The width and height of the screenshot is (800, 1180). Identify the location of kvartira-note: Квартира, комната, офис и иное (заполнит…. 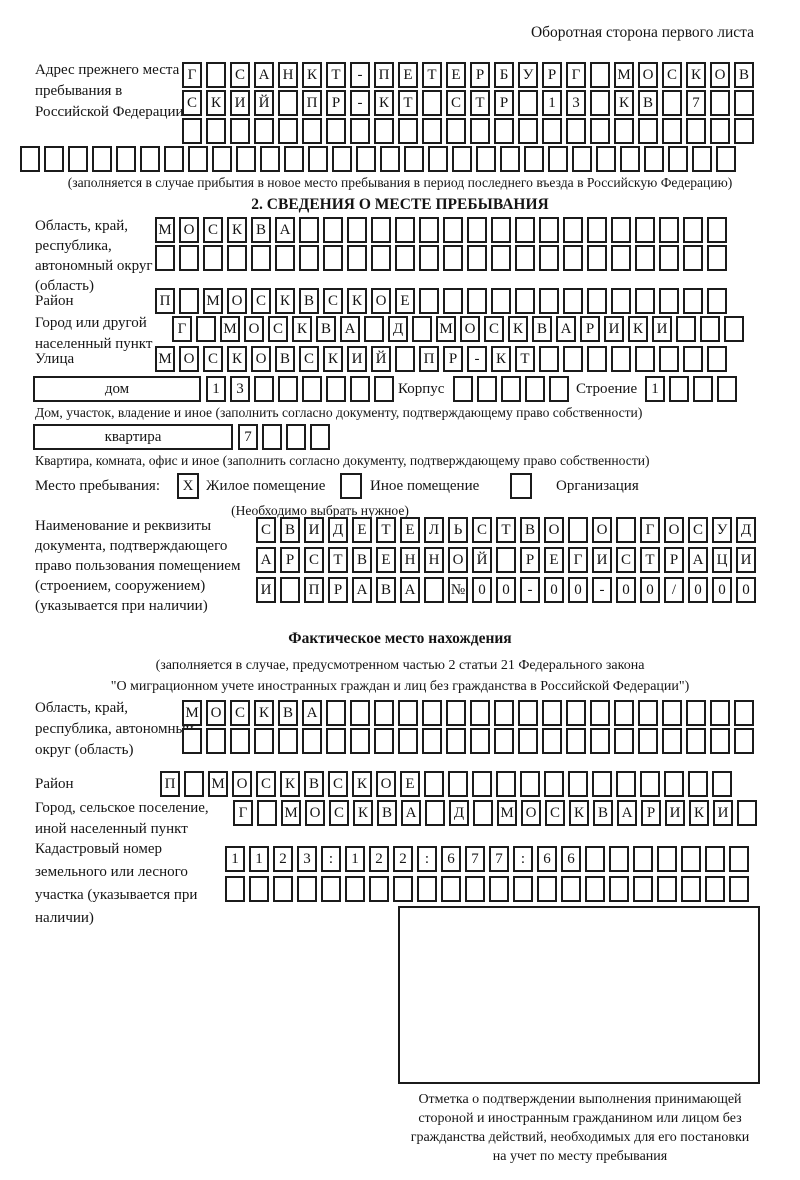
(342, 460).